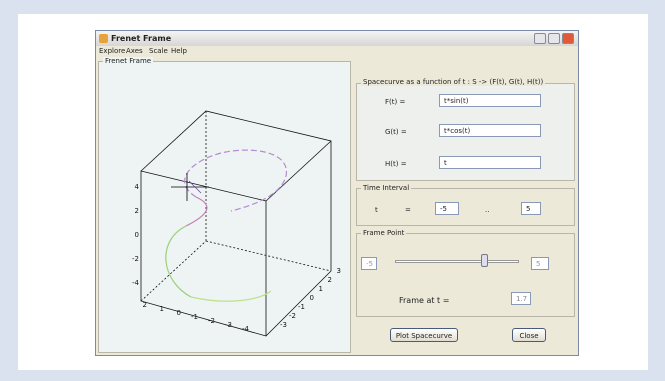 This screenshot has width=665, height=381. What do you see at coordinates (424, 335) in the screenshot?
I see `plot-button: Plot Spacecurve` at bounding box center [424, 335].